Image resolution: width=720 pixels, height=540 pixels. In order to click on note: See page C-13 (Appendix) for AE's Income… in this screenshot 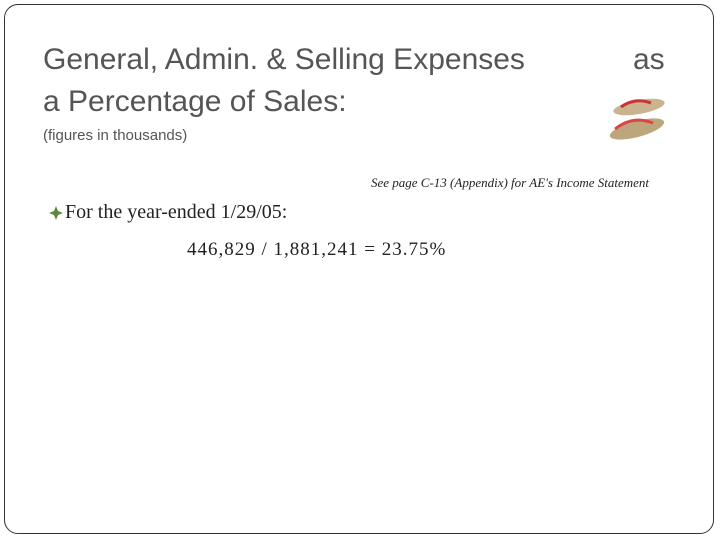, I will do `click(510, 182)`.